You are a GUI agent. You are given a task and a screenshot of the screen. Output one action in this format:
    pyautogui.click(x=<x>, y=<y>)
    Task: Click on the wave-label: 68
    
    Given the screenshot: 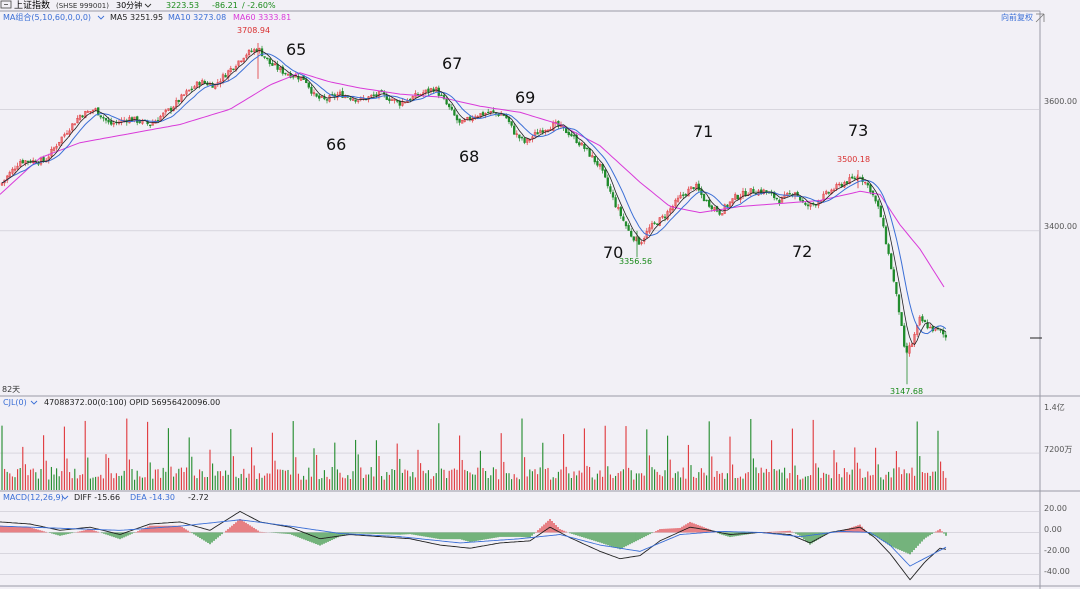 What is the action you would take?
    pyautogui.click(x=469, y=156)
    